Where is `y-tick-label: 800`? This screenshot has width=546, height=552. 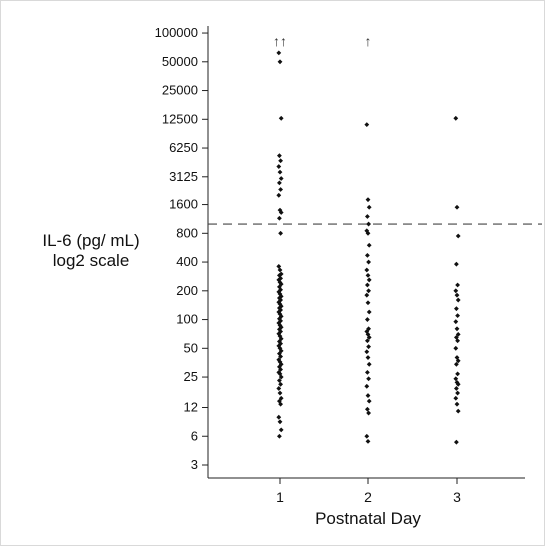
y-tick-label: 800 is located at coordinates (187, 232).